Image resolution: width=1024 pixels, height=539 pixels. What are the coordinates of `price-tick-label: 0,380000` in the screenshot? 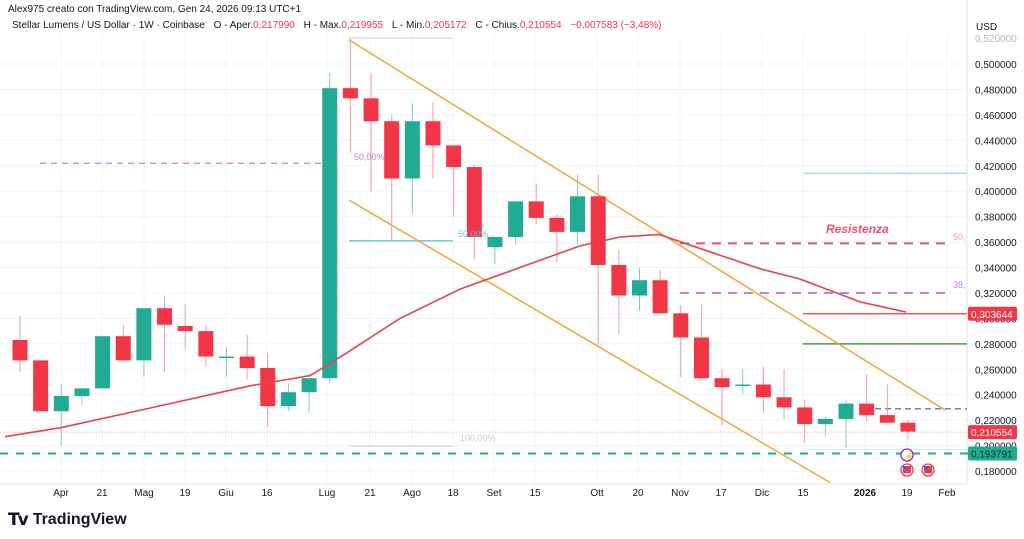 It's located at (996, 218).